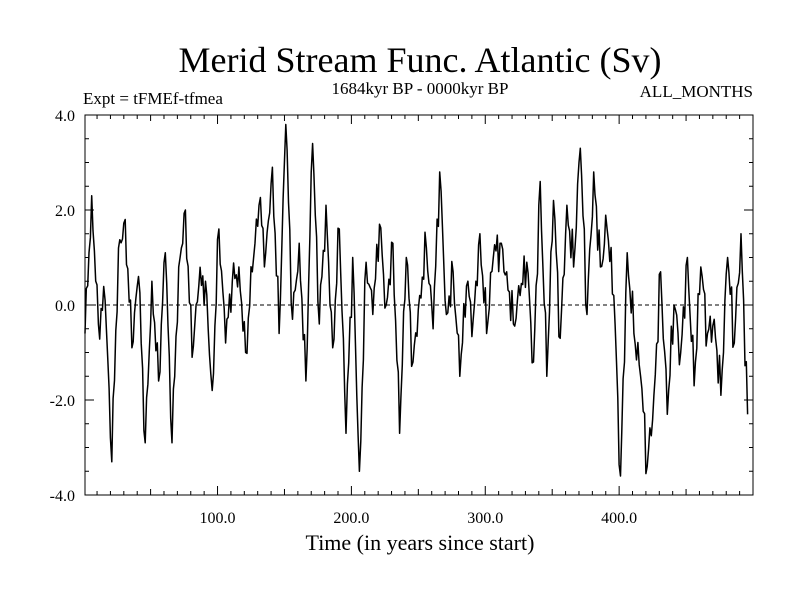  I want to click on y-tick-label: -2.0, so click(62, 401).